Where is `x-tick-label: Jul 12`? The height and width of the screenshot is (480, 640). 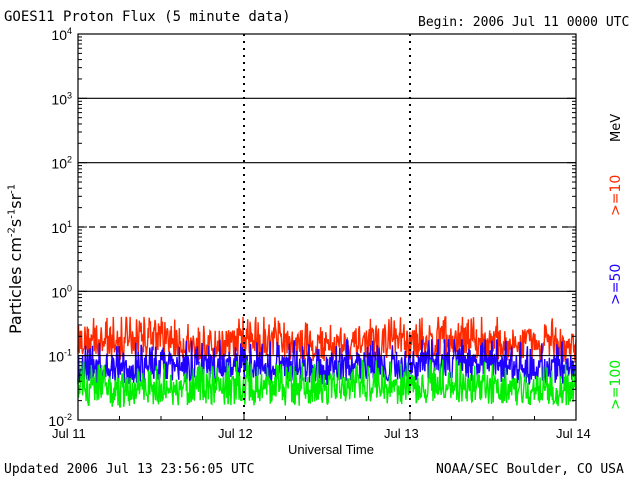
x-tick-label: Jul 12 is located at coordinates (235, 433).